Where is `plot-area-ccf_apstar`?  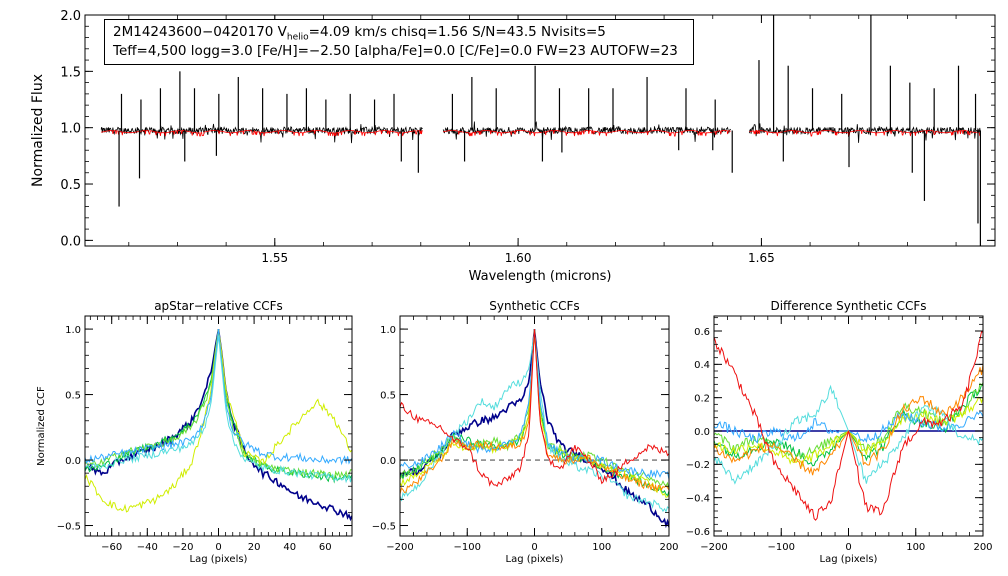
plot-area-ccf_apstar is located at coordinates (218, 425).